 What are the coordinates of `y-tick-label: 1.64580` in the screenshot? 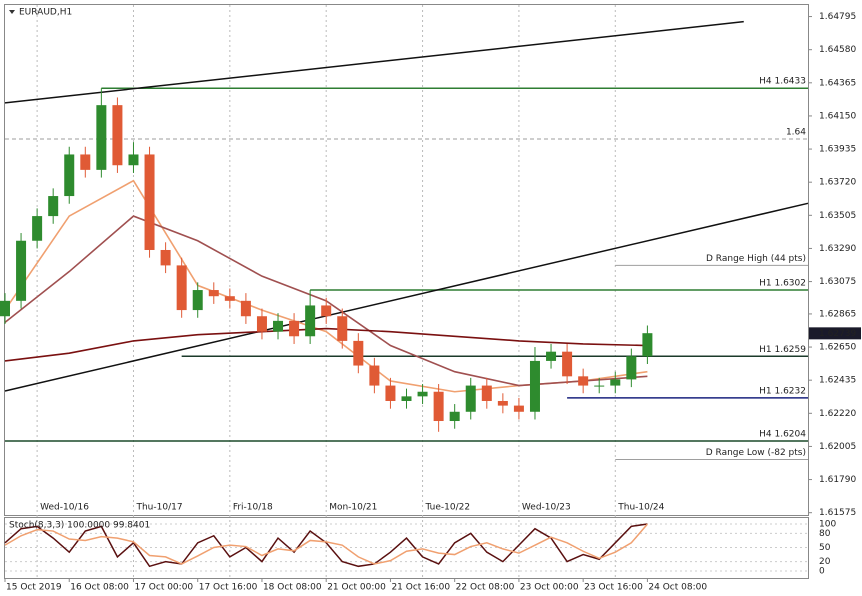 It's located at (837, 50).